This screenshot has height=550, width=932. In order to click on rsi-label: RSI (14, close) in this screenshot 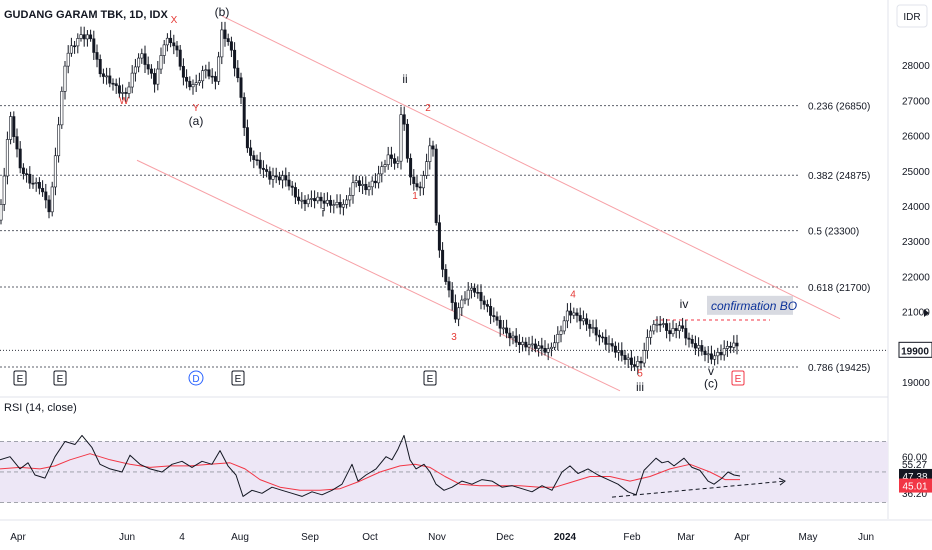, I will do `click(40, 408)`.